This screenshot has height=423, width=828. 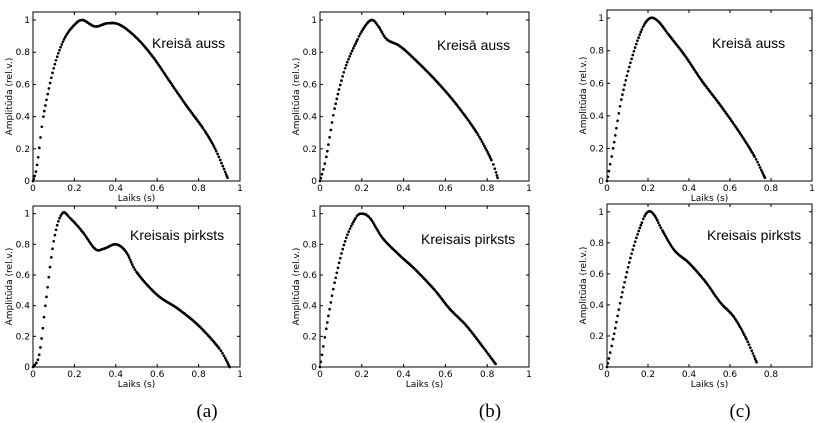 I want to click on y-tick-label: 0, so click(x=27, y=368).